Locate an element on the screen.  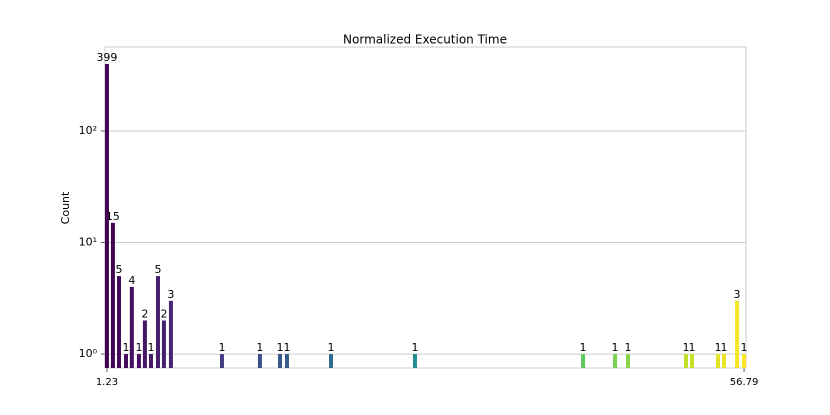
y-tick-label: 10¹ is located at coordinates (88, 242).